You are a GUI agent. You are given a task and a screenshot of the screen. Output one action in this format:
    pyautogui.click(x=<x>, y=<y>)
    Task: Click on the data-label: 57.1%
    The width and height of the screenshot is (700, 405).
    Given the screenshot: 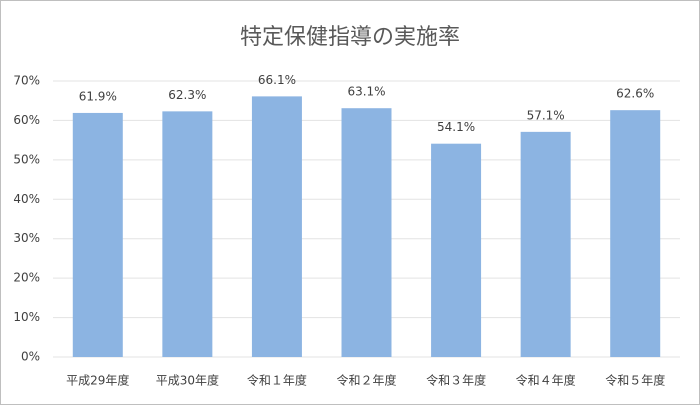 What is the action you would take?
    pyautogui.click(x=546, y=115)
    